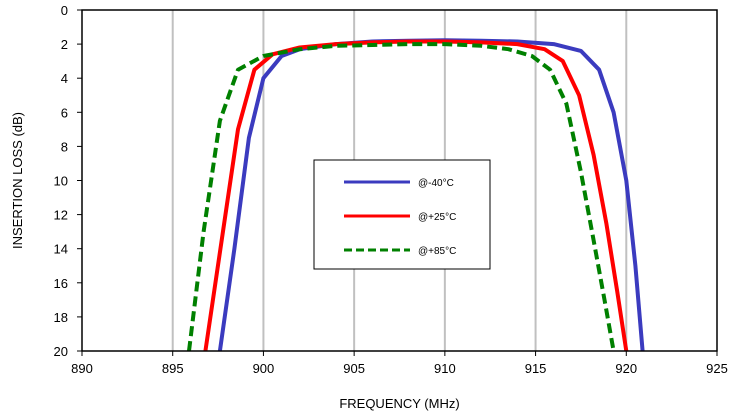 This screenshot has width=752, height=416. I want to click on y-tick-label-0: 0, so click(64, 10).